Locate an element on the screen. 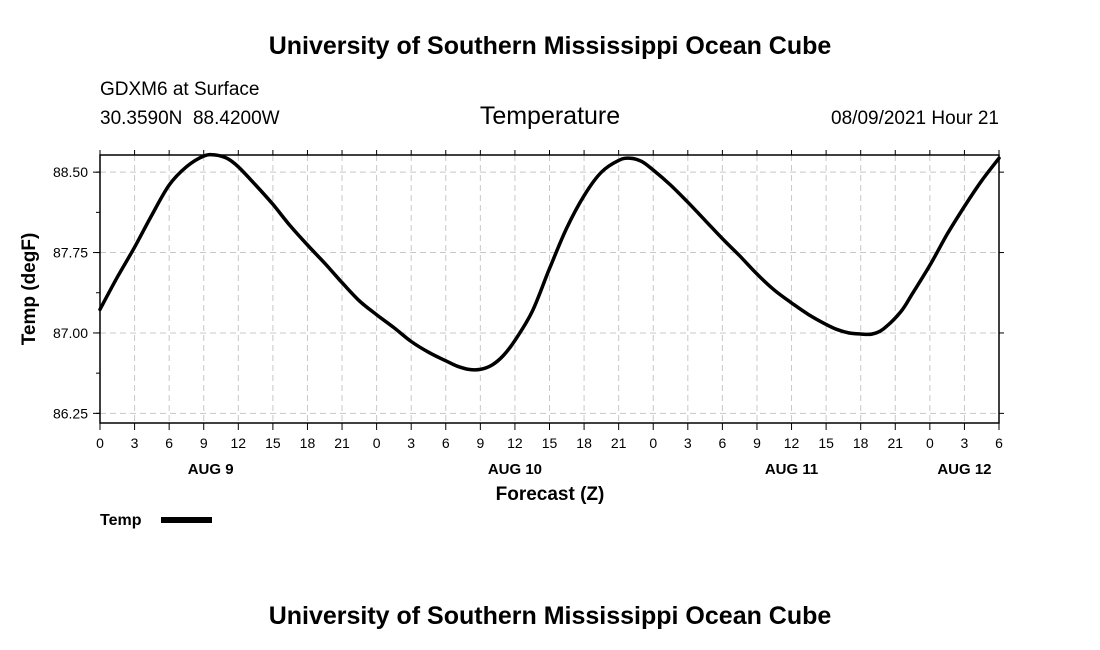 The height and width of the screenshot is (650, 1100). legend: Temp is located at coordinates (156, 520).